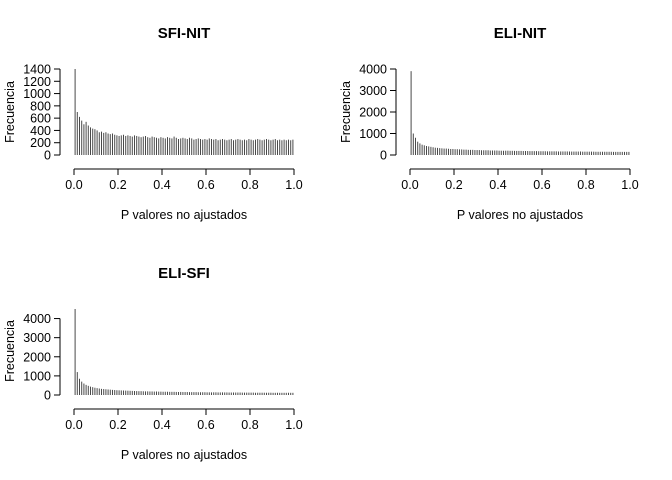 Image resolution: width=672 pixels, height=480 pixels. Describe the element at coordinates (184, 273) in the screenshot. I see `chart-title: ELI-SFI` at that location.